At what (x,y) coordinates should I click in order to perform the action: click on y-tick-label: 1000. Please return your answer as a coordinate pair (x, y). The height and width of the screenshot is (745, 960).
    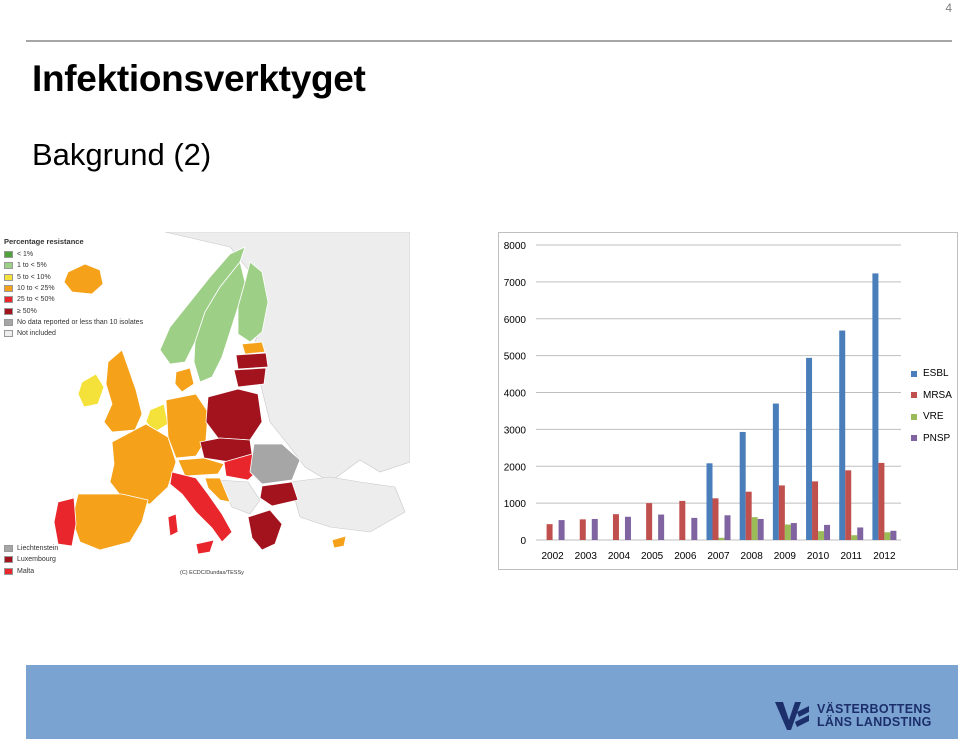
    Looking at the image, I should click on (515, 504).